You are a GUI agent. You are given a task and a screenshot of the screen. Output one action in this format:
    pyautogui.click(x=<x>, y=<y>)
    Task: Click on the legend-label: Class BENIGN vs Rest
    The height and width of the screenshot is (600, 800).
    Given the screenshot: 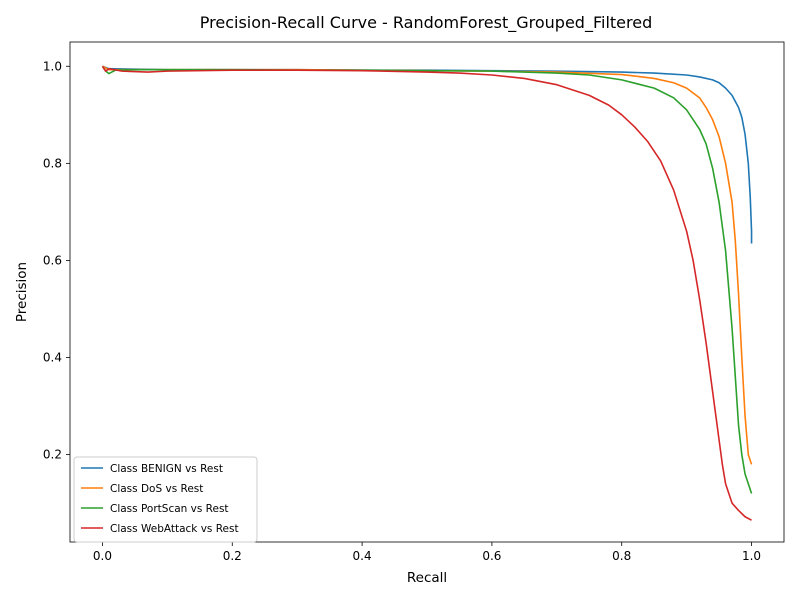 What is the action you would take?
    pyautogui.click(x=166, y=469)
    